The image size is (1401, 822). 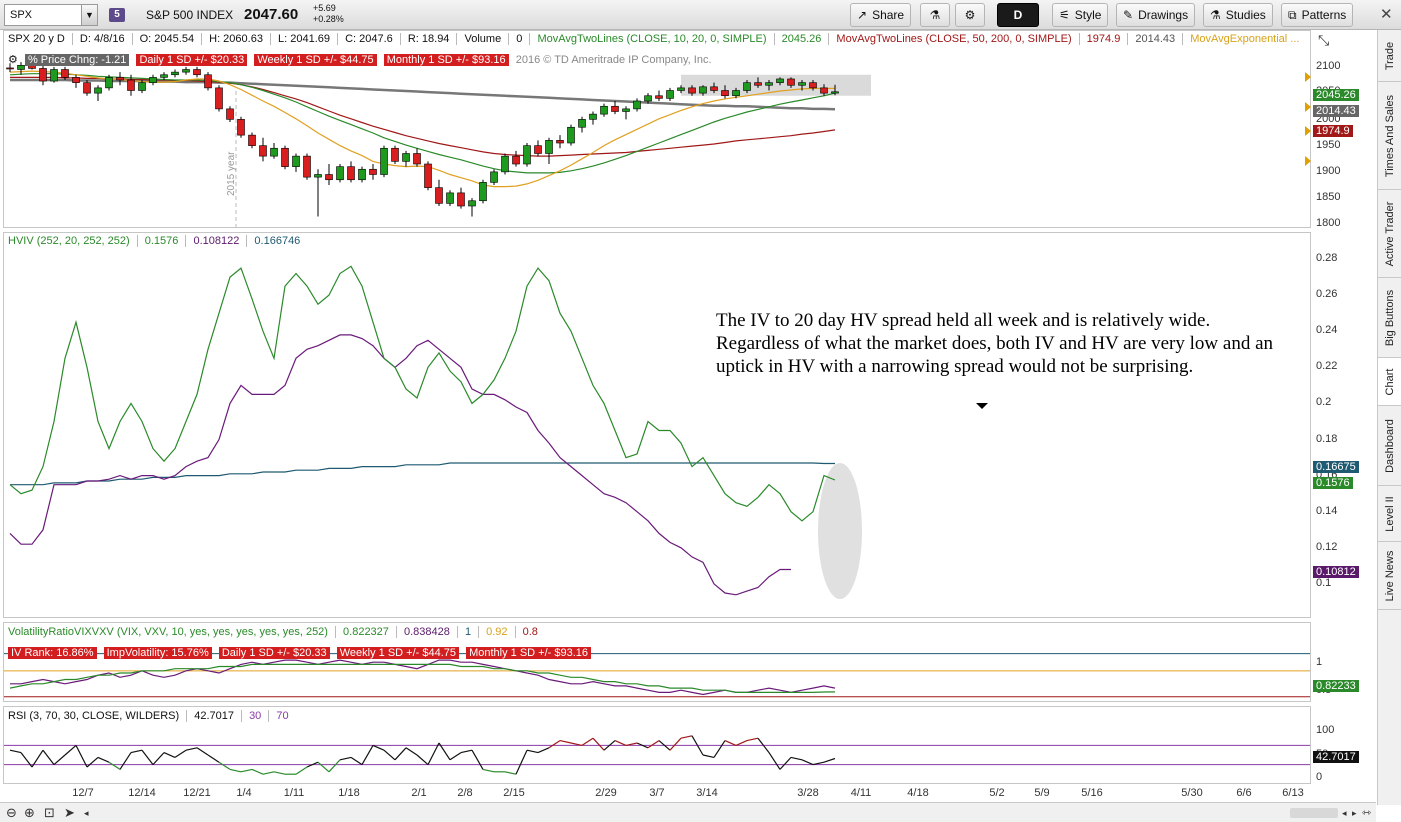 I want to click on monthly-sd-chip: Monthly 1 SD +/- $93.16, so click(x=446, y=60).